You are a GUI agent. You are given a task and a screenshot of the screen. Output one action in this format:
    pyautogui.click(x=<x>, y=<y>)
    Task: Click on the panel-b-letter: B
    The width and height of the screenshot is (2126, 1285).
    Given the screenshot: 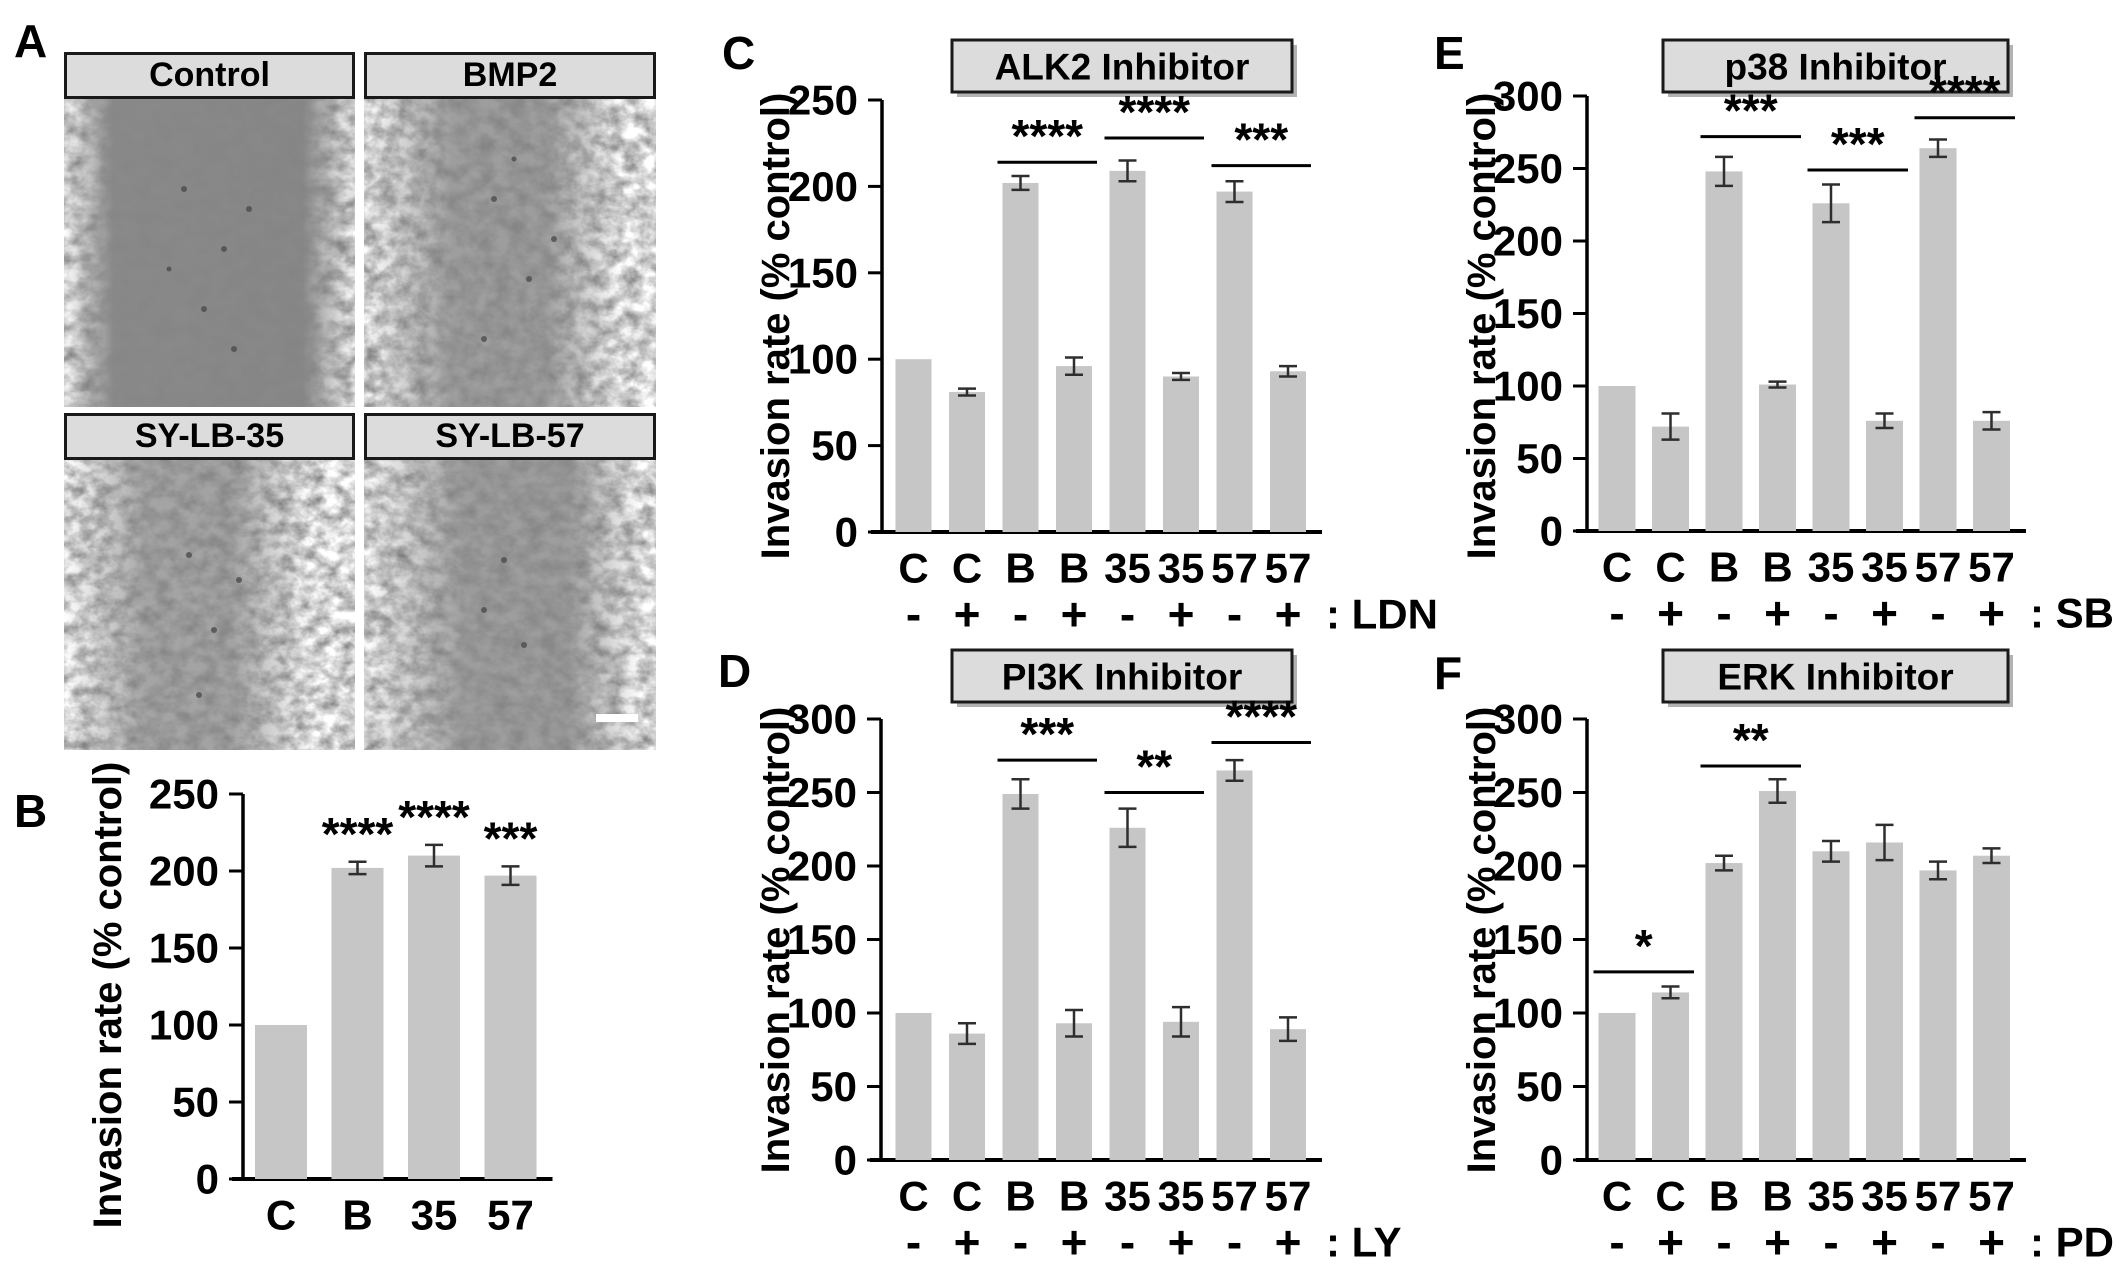 What is the action you would take?
    pyautogui.click(x=31, y=811)
    